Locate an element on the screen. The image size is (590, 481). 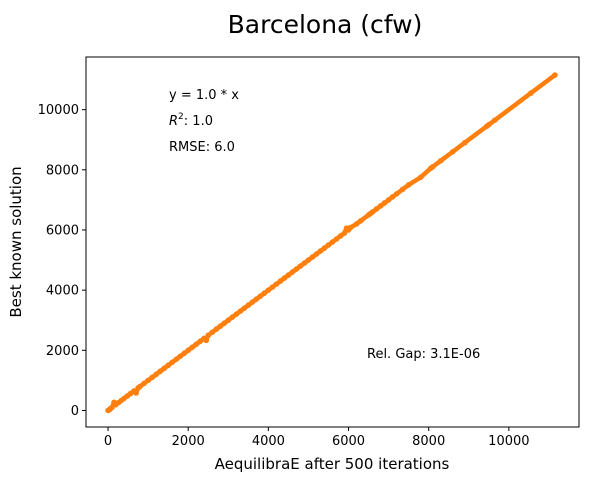
fit-equation: y = 1.0 * x is located at coordinates (204, 95).